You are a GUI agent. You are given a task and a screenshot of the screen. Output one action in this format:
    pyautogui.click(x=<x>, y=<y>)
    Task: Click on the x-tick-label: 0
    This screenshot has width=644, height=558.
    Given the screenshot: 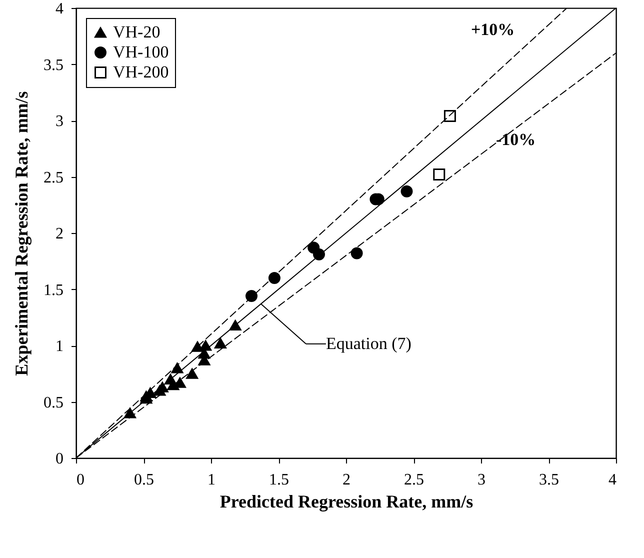 What is the action you would take?
    pyautogui.click(x=80, y=480)
    